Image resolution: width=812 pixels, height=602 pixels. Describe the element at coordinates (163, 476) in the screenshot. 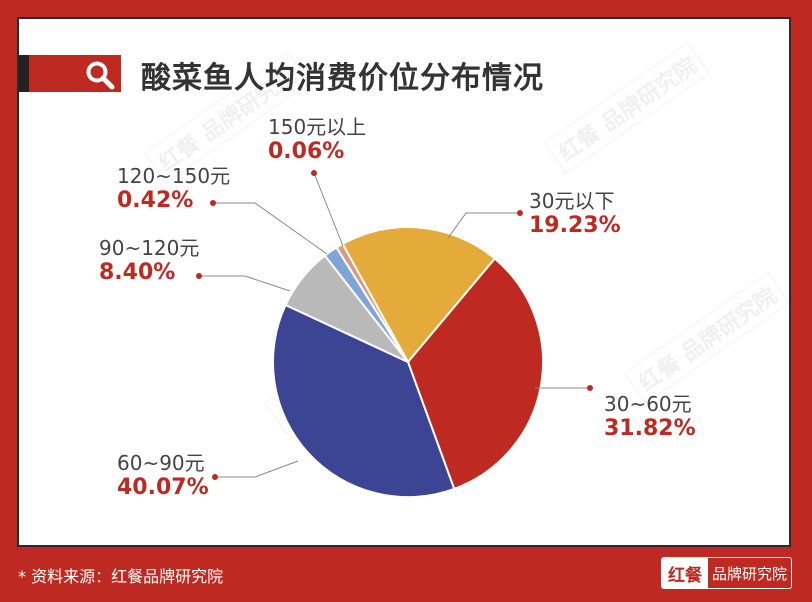

I see `label-60-90: 60~90元 40.07%` at that location.